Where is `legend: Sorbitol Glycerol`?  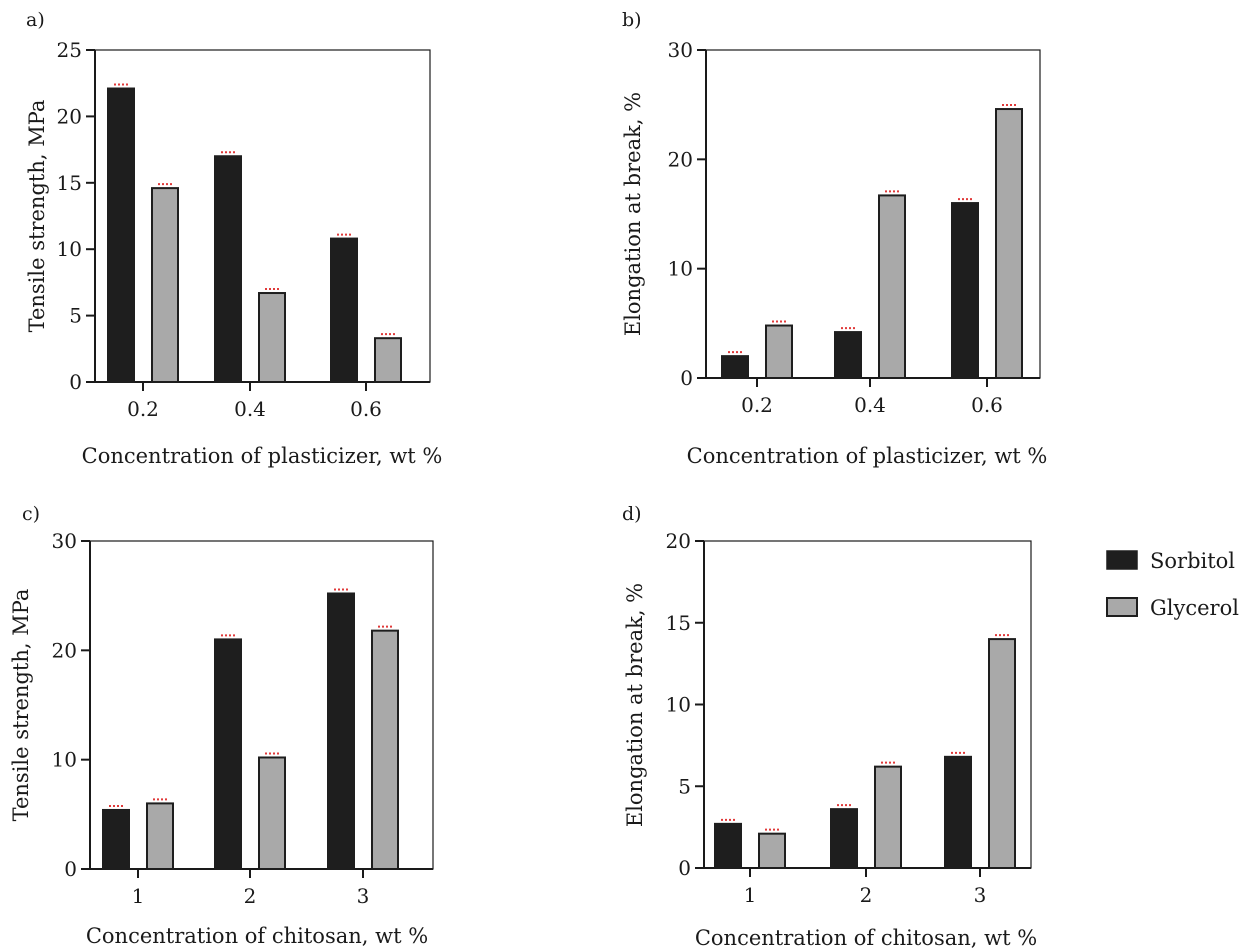
legend: Sorbitol Glycerol is located at coordinates (1172, 584).